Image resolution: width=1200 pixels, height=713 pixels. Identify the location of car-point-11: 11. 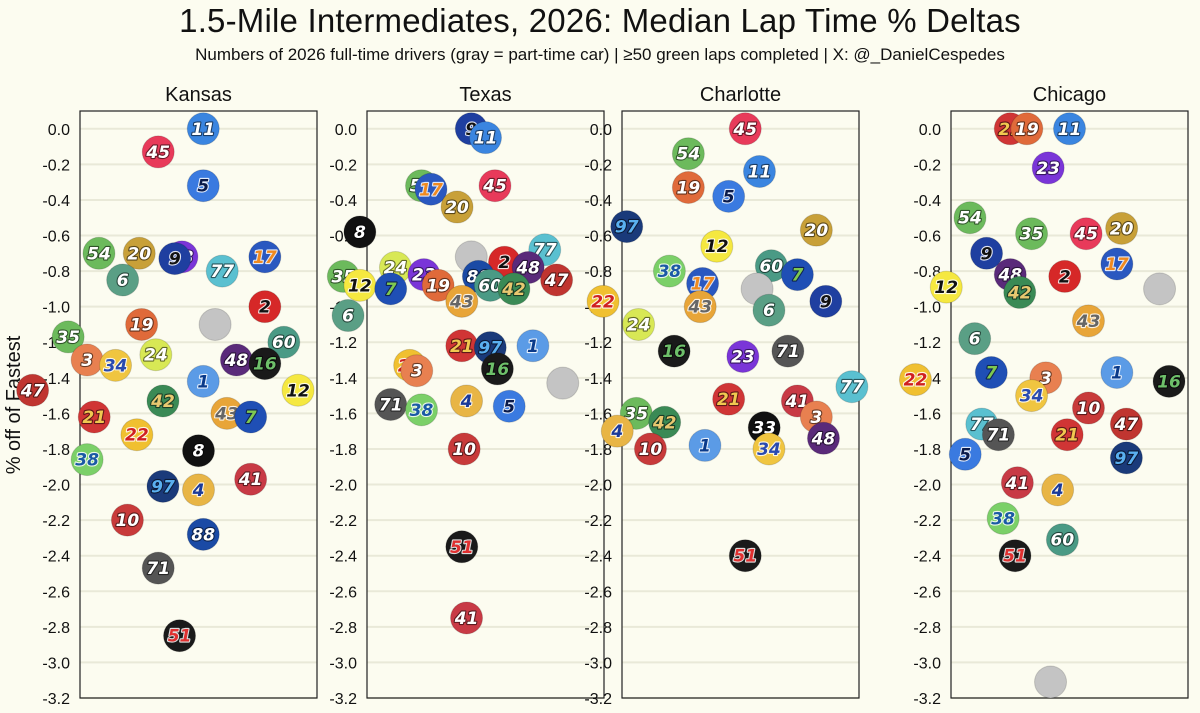
(759, 171).